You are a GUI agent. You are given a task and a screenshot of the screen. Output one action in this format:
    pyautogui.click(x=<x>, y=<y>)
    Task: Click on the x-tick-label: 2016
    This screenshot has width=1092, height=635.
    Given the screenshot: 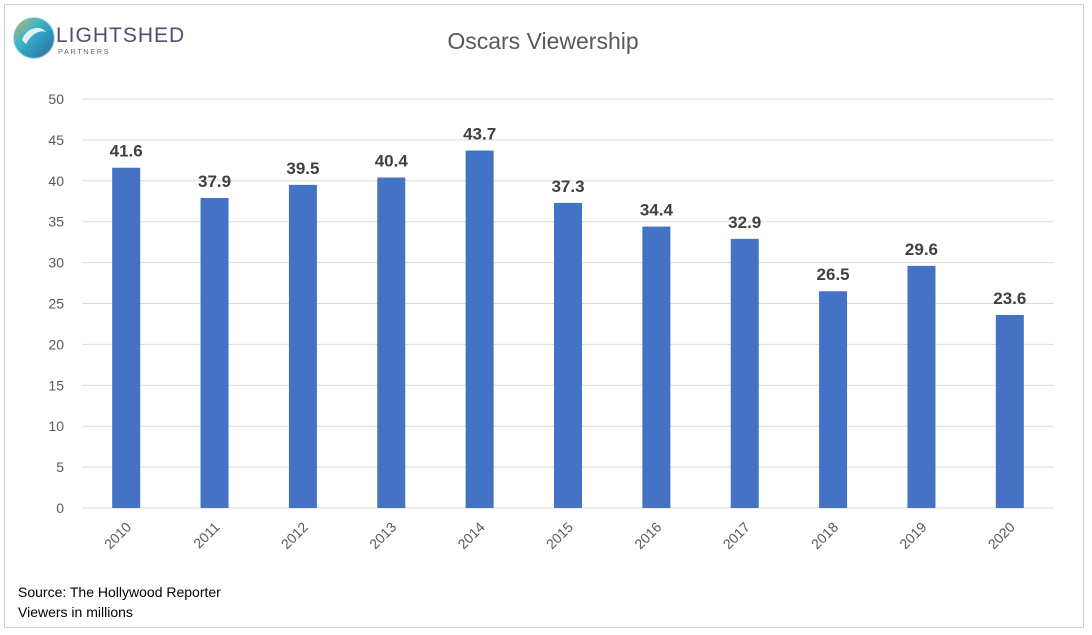 What is the action you would take?
    pyautogui.click(x=647, y=535)
    